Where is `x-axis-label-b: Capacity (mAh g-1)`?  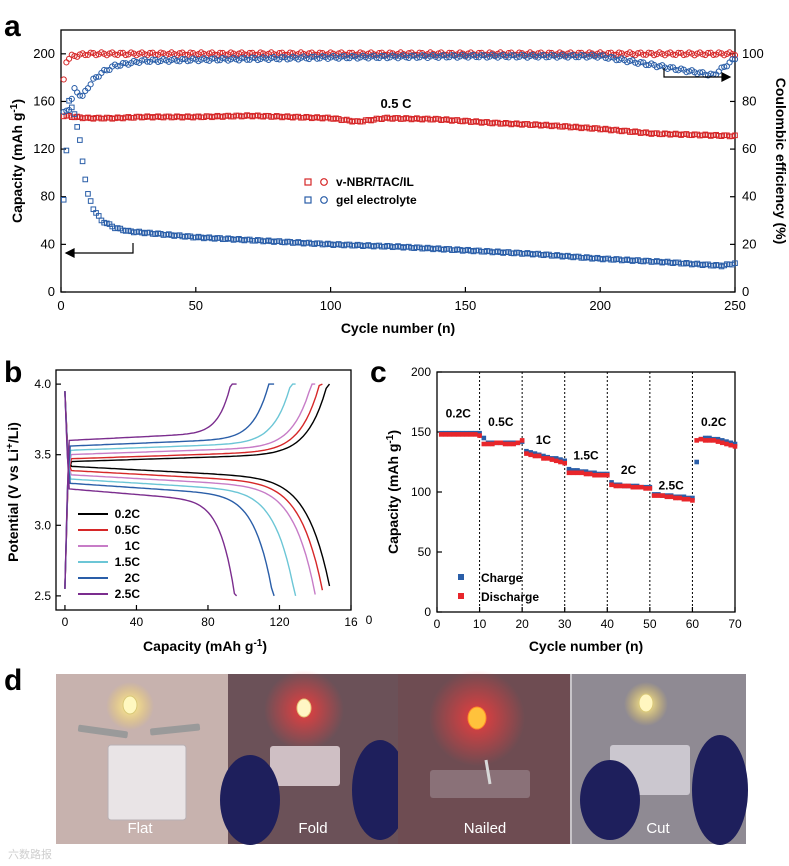
x-axis-label-b: Capacity (mAh g-1) is located at coordinates (205, 646).